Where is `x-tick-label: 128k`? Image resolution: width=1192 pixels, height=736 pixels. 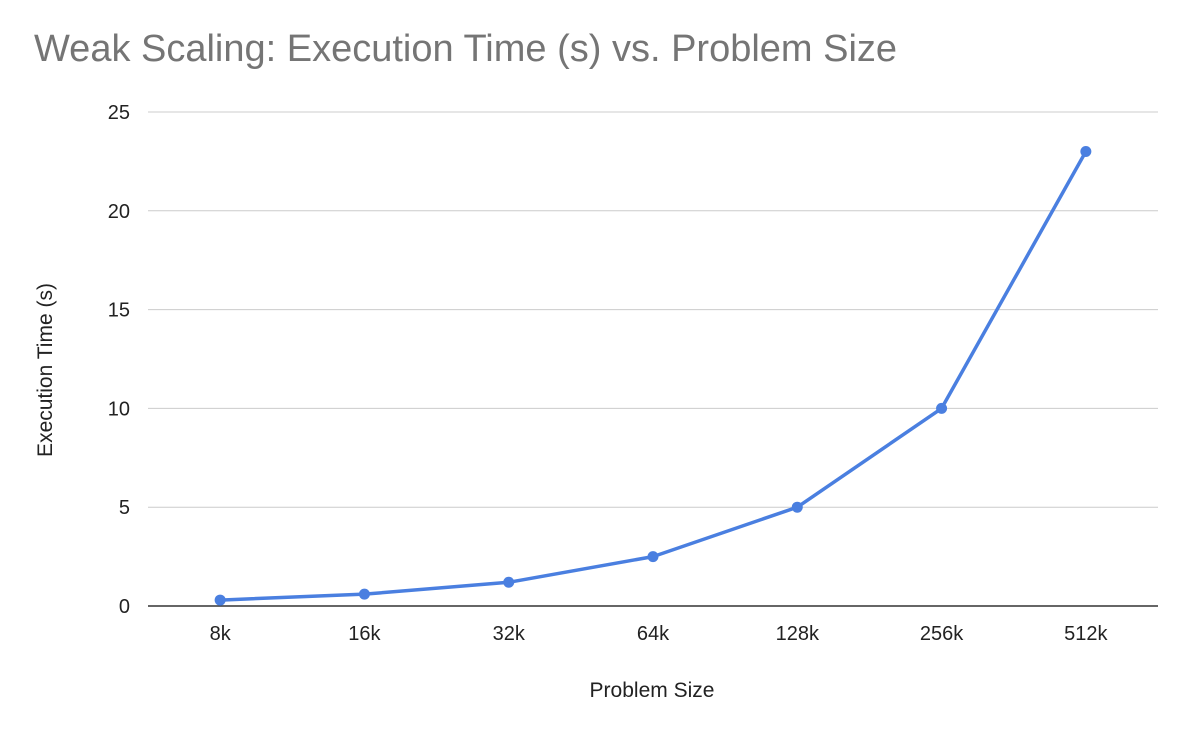
x-tick-label: 128k is located at coordinates (798, 634).